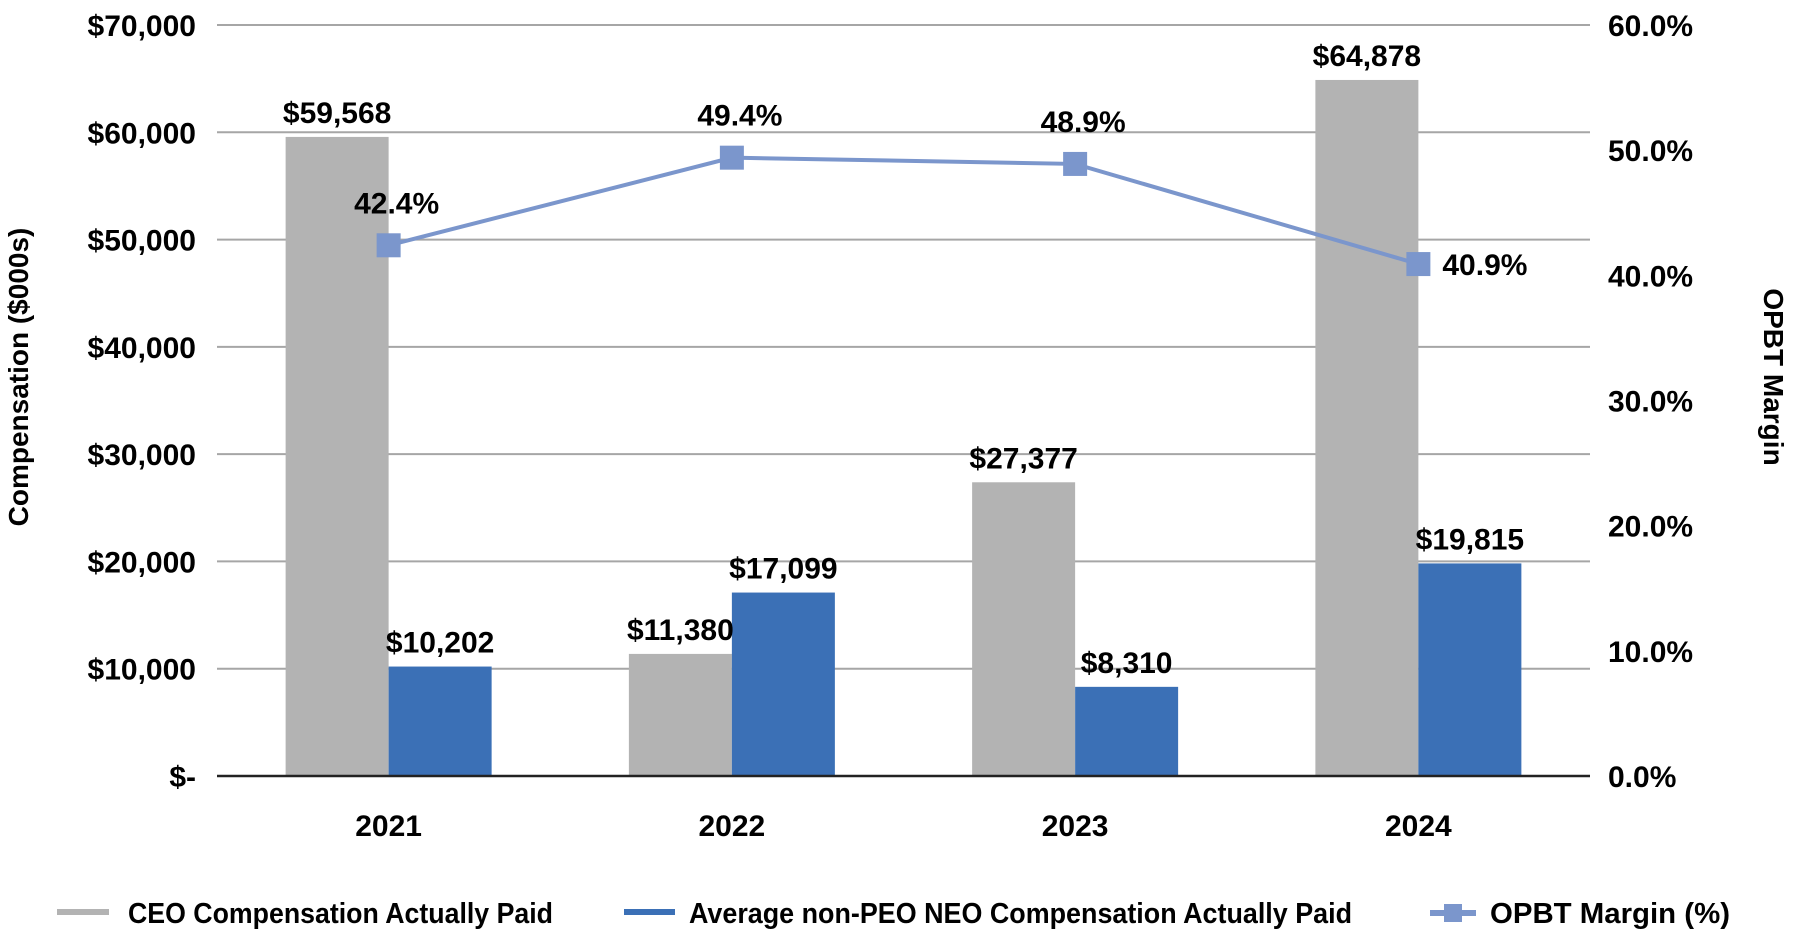 The width and height of the screenshot is (1794, 939). I want to click on left-tick-label: $60,000, so click(142, 133).